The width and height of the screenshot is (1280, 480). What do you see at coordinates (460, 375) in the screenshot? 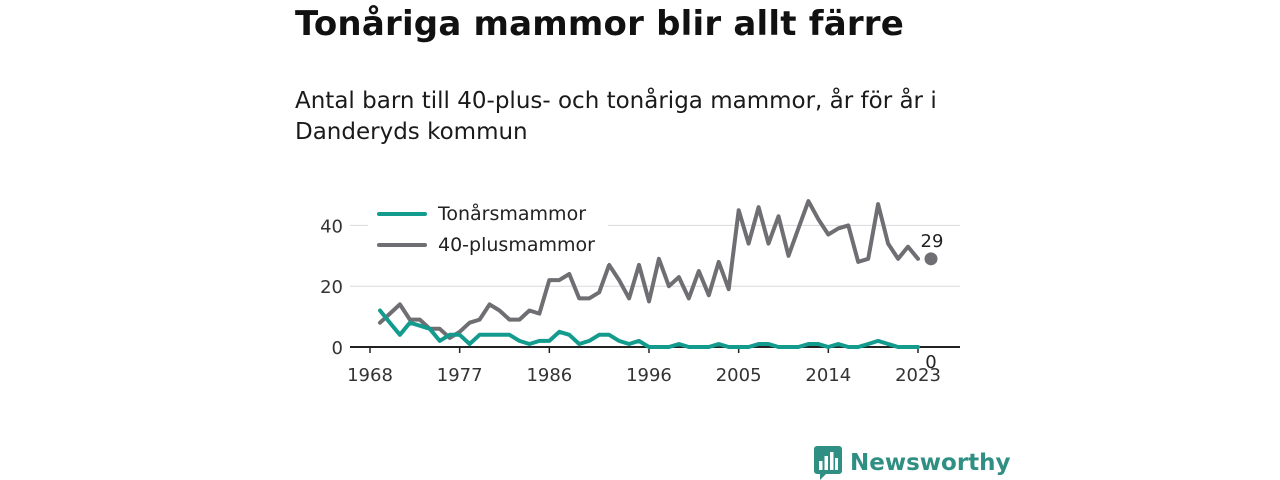
I see `x-tick-label: 1977` at bounding box center [460, 375].